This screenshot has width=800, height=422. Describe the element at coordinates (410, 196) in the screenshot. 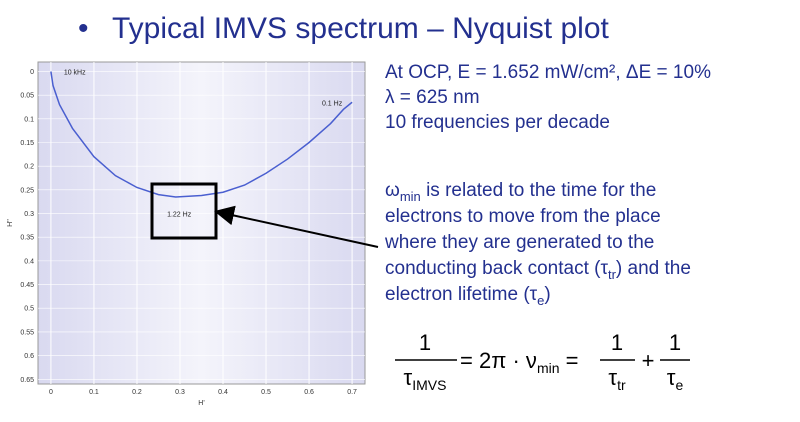

I see `subscript: min` at that location.